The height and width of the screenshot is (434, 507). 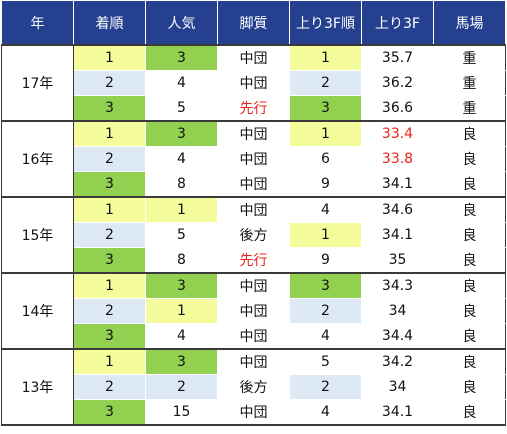 I want to click on last3f-time-cell: 33.4, so click(x=397, y=133).